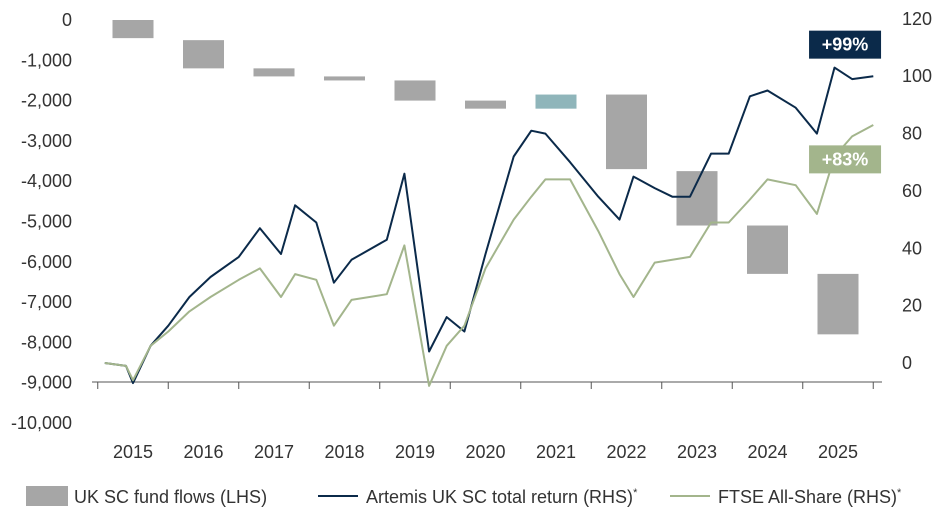  What do you see at coordinates (556, 452) in the screenshot?
I see `x-tick-label: 2021` at bounding box center [556, 452].